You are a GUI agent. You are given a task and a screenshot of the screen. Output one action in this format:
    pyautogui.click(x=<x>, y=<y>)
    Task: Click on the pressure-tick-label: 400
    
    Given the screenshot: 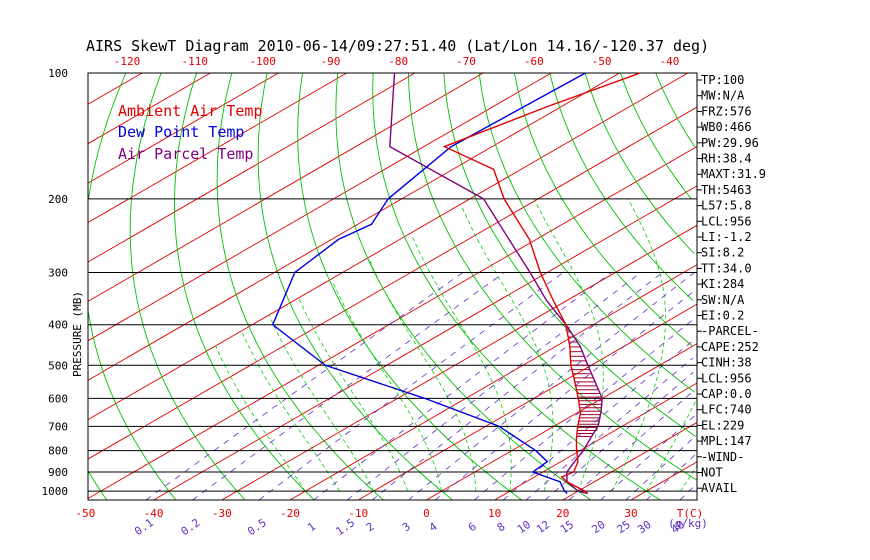 What is the action you would take?
    pyautogui.click(x=58, y=325)
    